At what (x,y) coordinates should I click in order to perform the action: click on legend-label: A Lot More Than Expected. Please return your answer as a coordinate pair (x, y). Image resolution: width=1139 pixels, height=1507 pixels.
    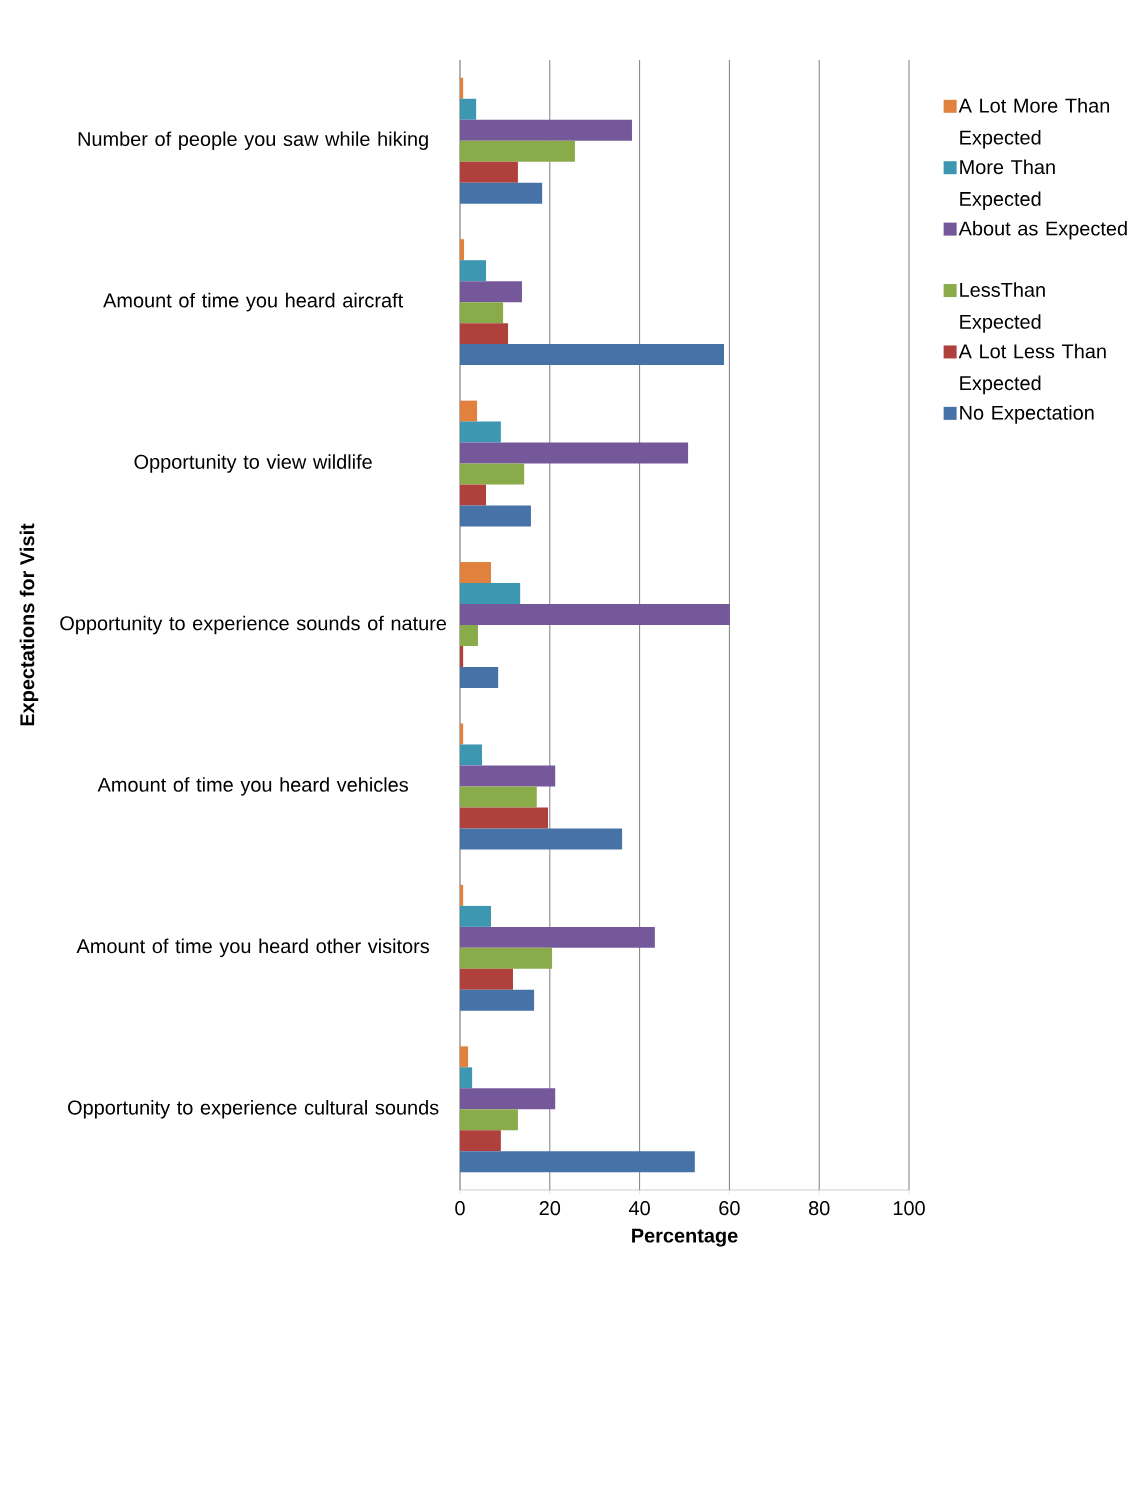
    Looking at the image, I should click on (1034, 123).